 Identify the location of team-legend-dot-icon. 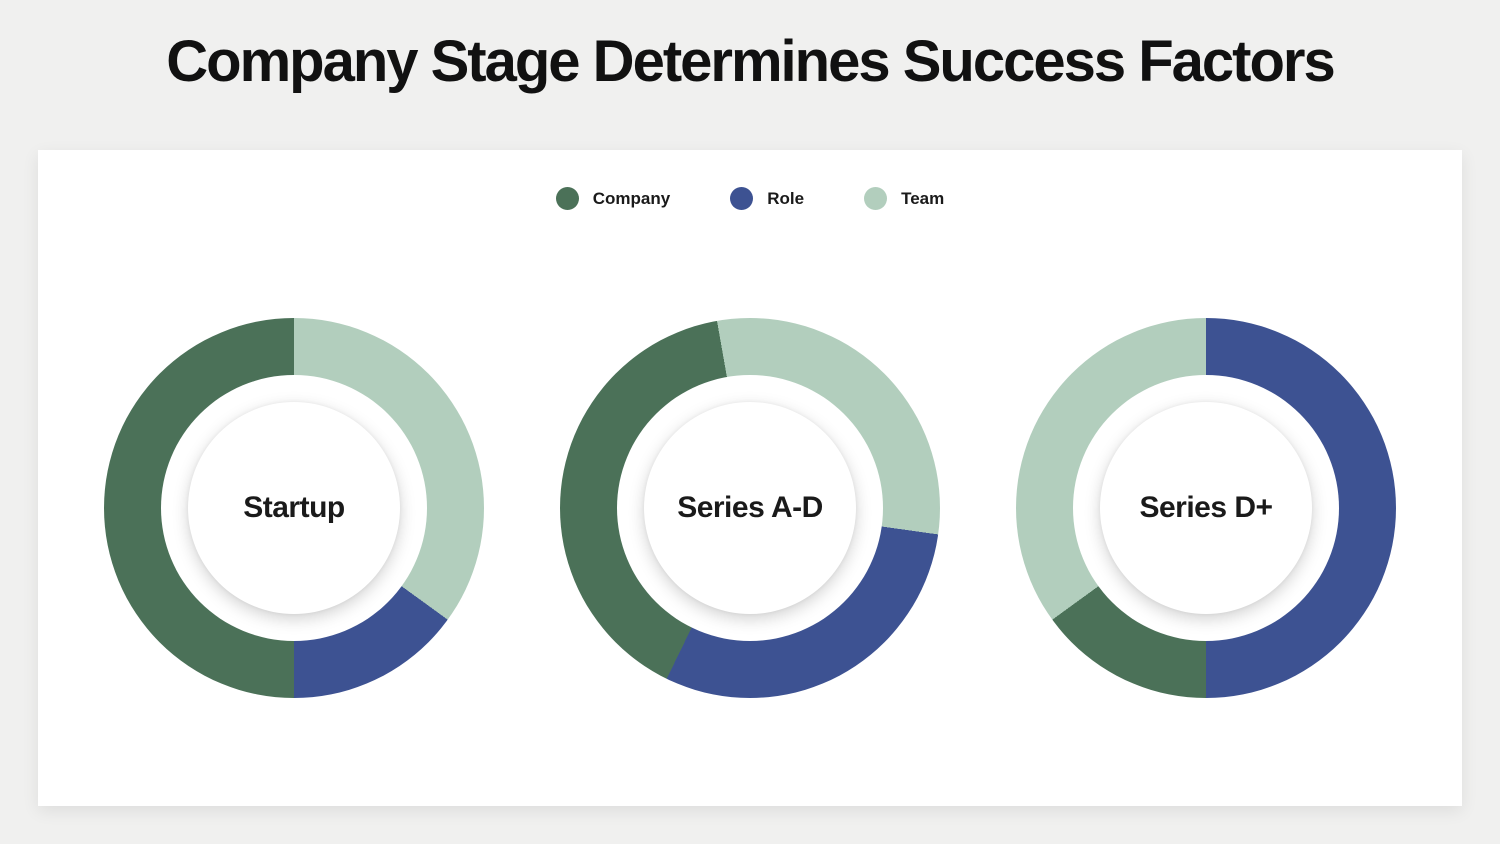
(876, 198).